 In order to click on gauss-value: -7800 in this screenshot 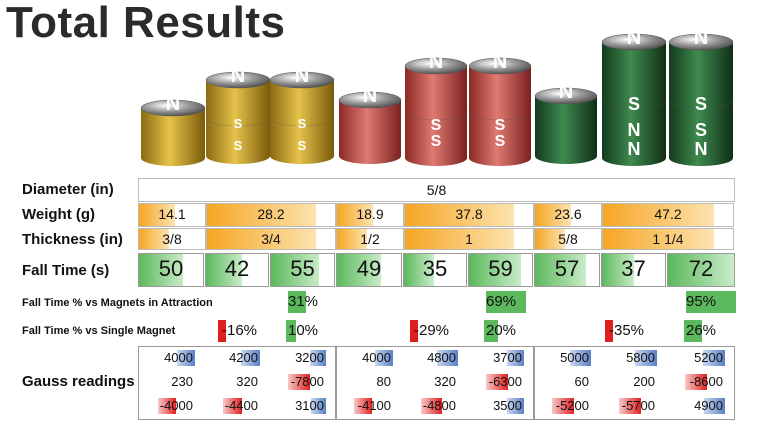, I will do `click(307, 381)`.